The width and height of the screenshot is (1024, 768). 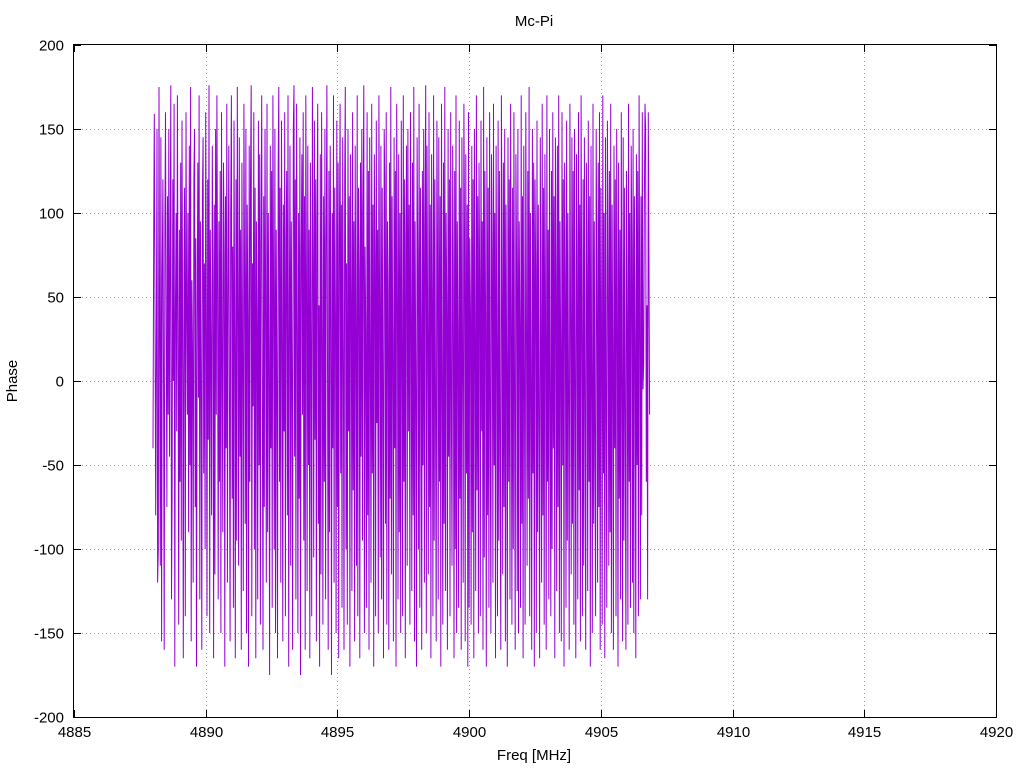 What do you see at coordinates (534, 755) in the screenshot?
I see `x-axis-title: Freq [MHz]` at bounding box center [534, 755].